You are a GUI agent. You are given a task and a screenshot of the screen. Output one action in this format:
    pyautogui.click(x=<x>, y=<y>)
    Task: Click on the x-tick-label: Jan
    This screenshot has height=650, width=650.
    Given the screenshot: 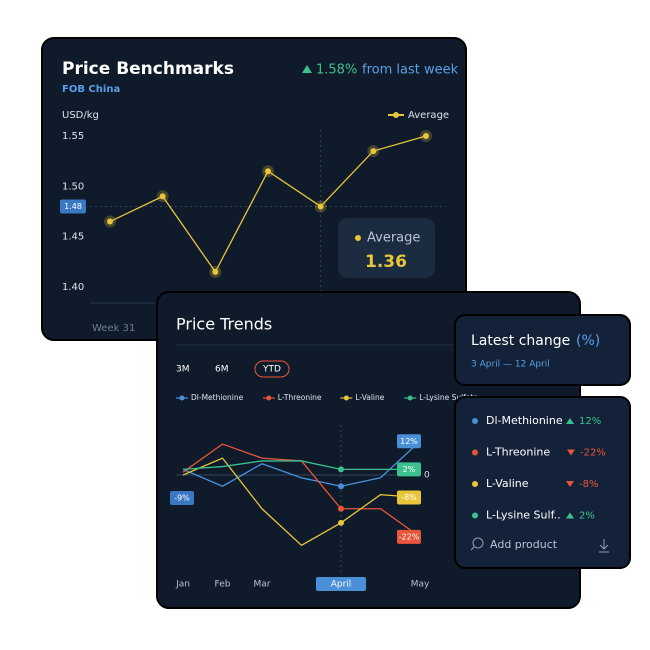 What is the action you would take?
    pyautogui.click(x=182, y=585)
    